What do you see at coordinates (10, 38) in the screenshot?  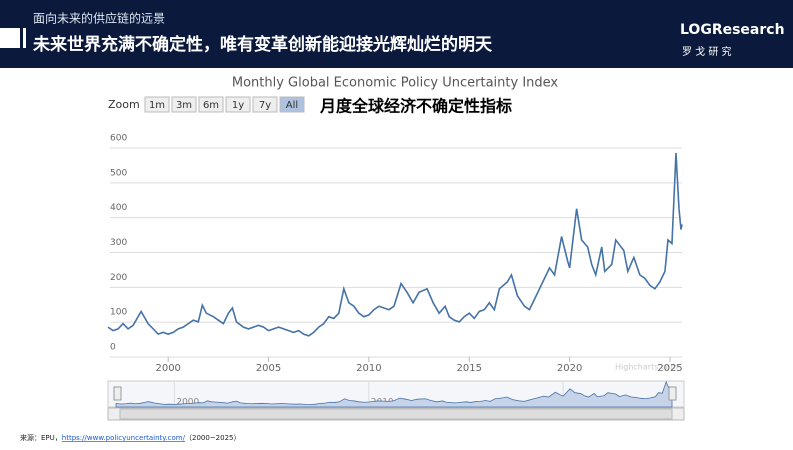 I see `header-block` at bounding box center [10, 38].